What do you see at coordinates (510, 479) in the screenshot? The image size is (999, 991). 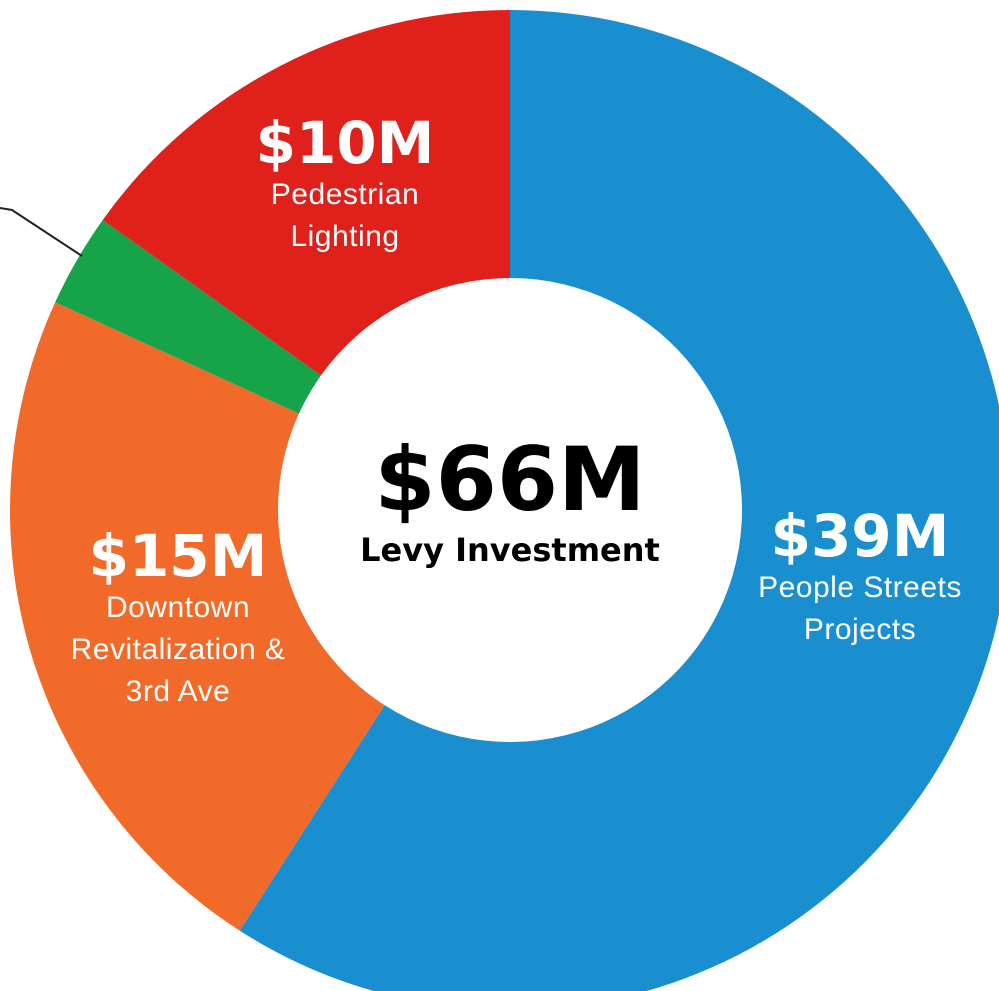 I see `center-title: $66M` at bounding box center [510, 479].